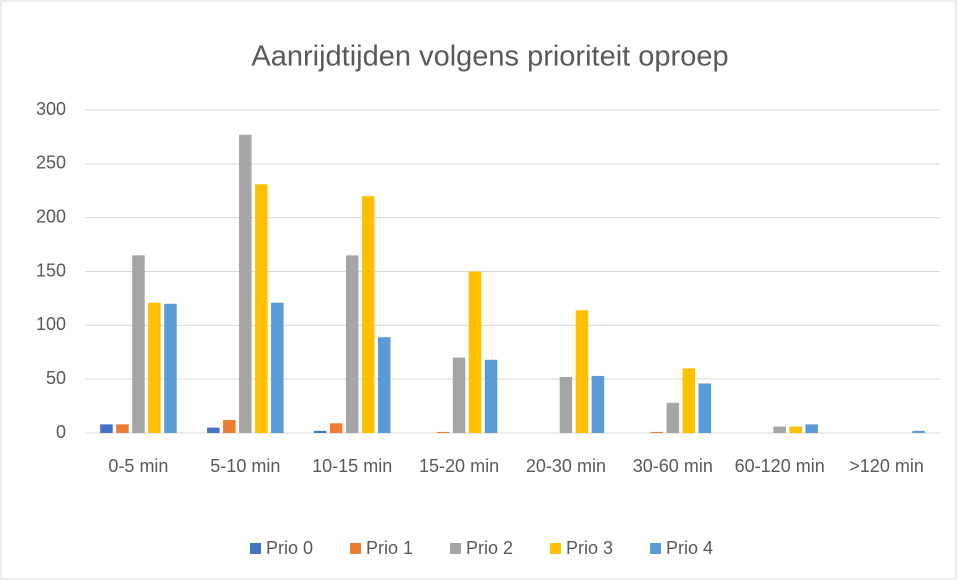  Describe the element at coordinates (672, 466) in the screenshot. I see `x-tick-label: 30-60 min` at that location.